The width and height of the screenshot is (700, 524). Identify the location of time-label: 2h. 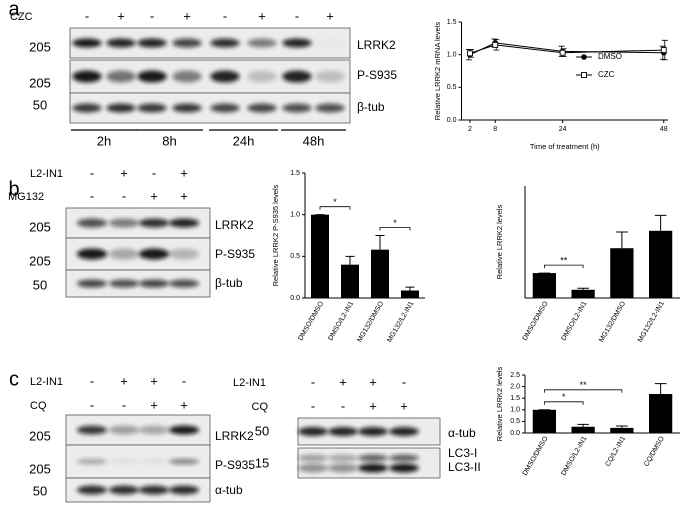
(104, 140).